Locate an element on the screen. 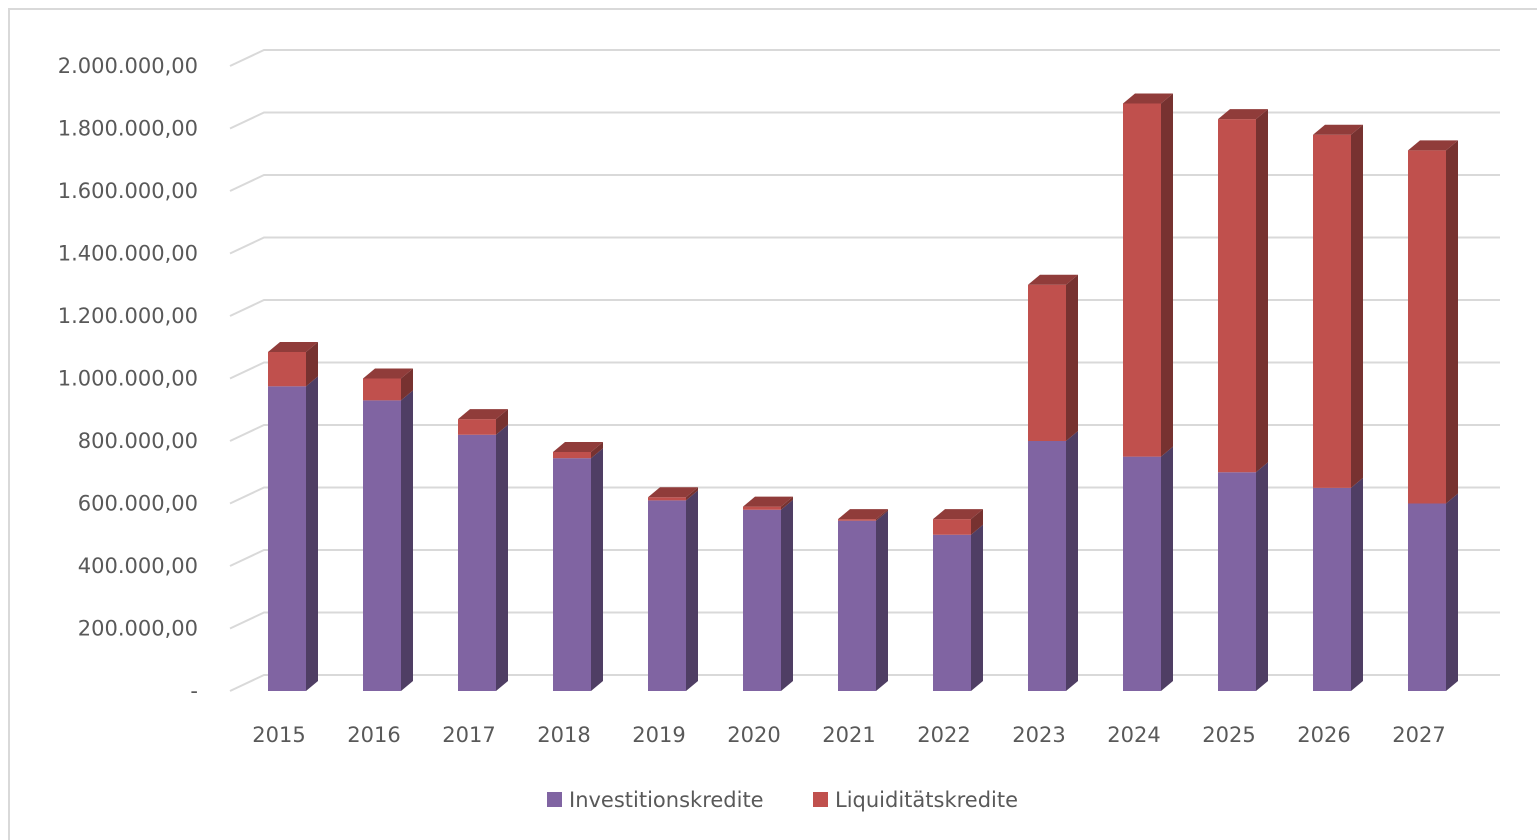 This screenshot has height=840, width=1537. y-tick-label: 1.800.000,00 is located at coordinates (128, 129).